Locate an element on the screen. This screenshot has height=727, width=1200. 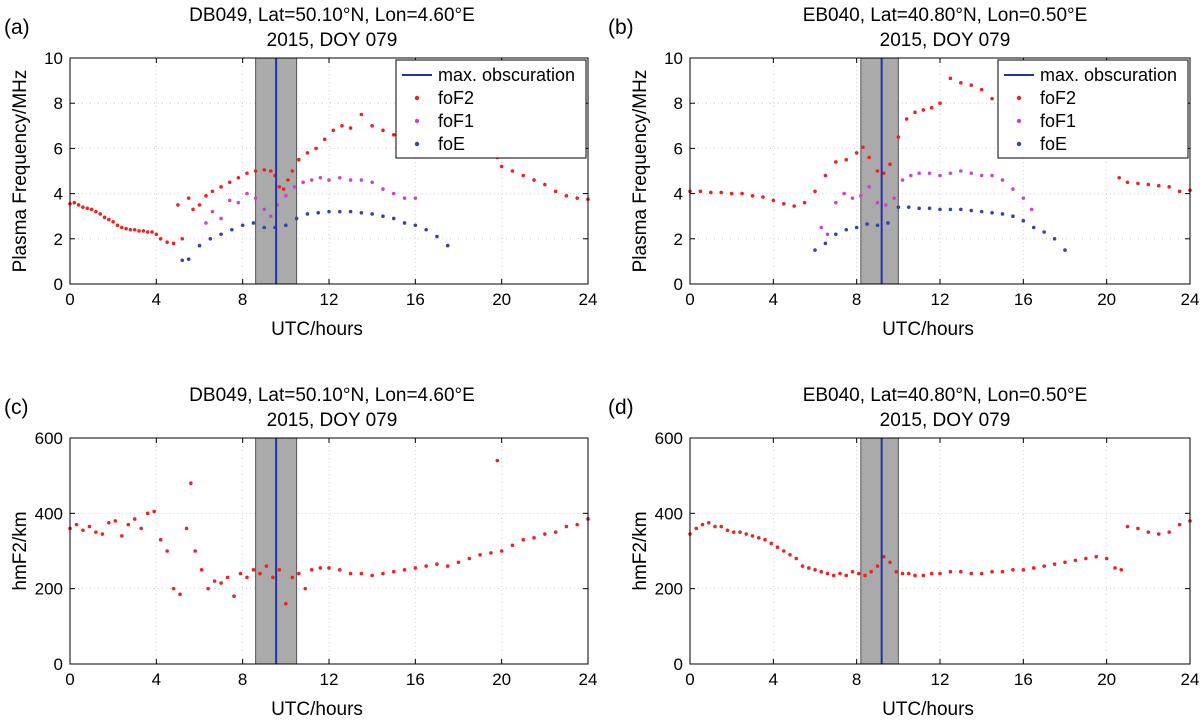
legend-entry: foF2 is located at coordinates (1058, 98).